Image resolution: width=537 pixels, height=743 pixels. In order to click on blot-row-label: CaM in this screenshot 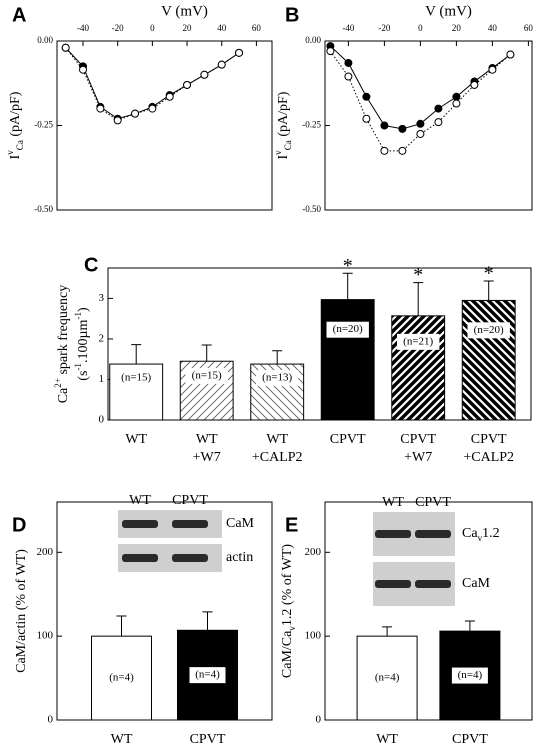, I will do `click(240, 523)`.